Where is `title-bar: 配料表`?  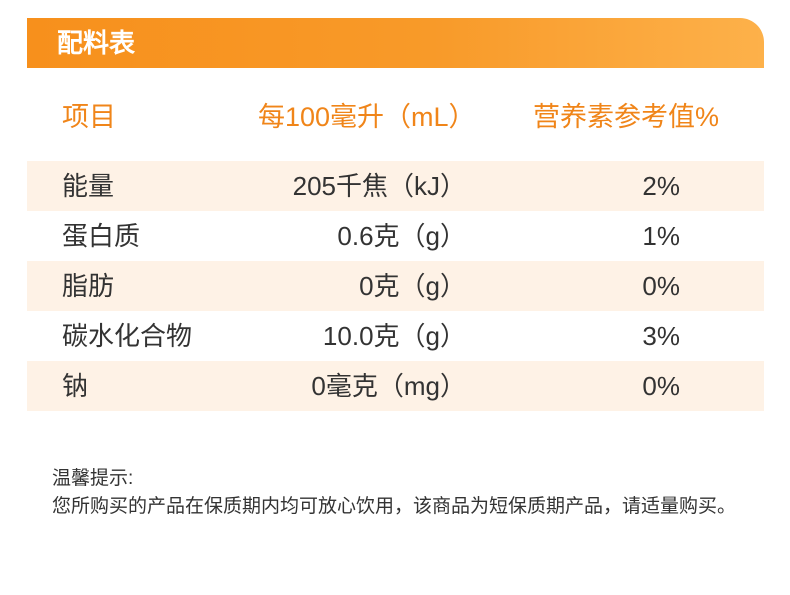 title-bar: 配料表 is located at coordinates (395, 43).